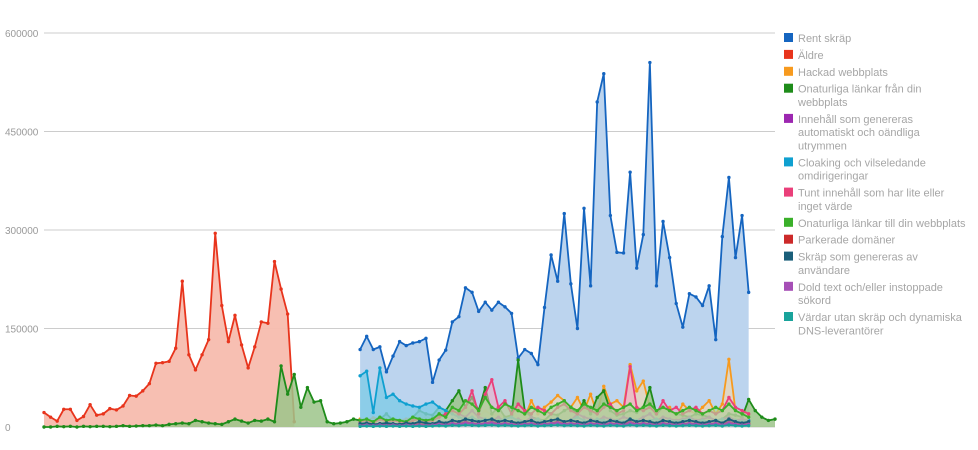 This screenshot has height=450, width=978. What do you see at coordinates (860, 90) in the screenshot?
I see `legend-label: Onaturliga länkar från din` at bounding box center [860, 90].